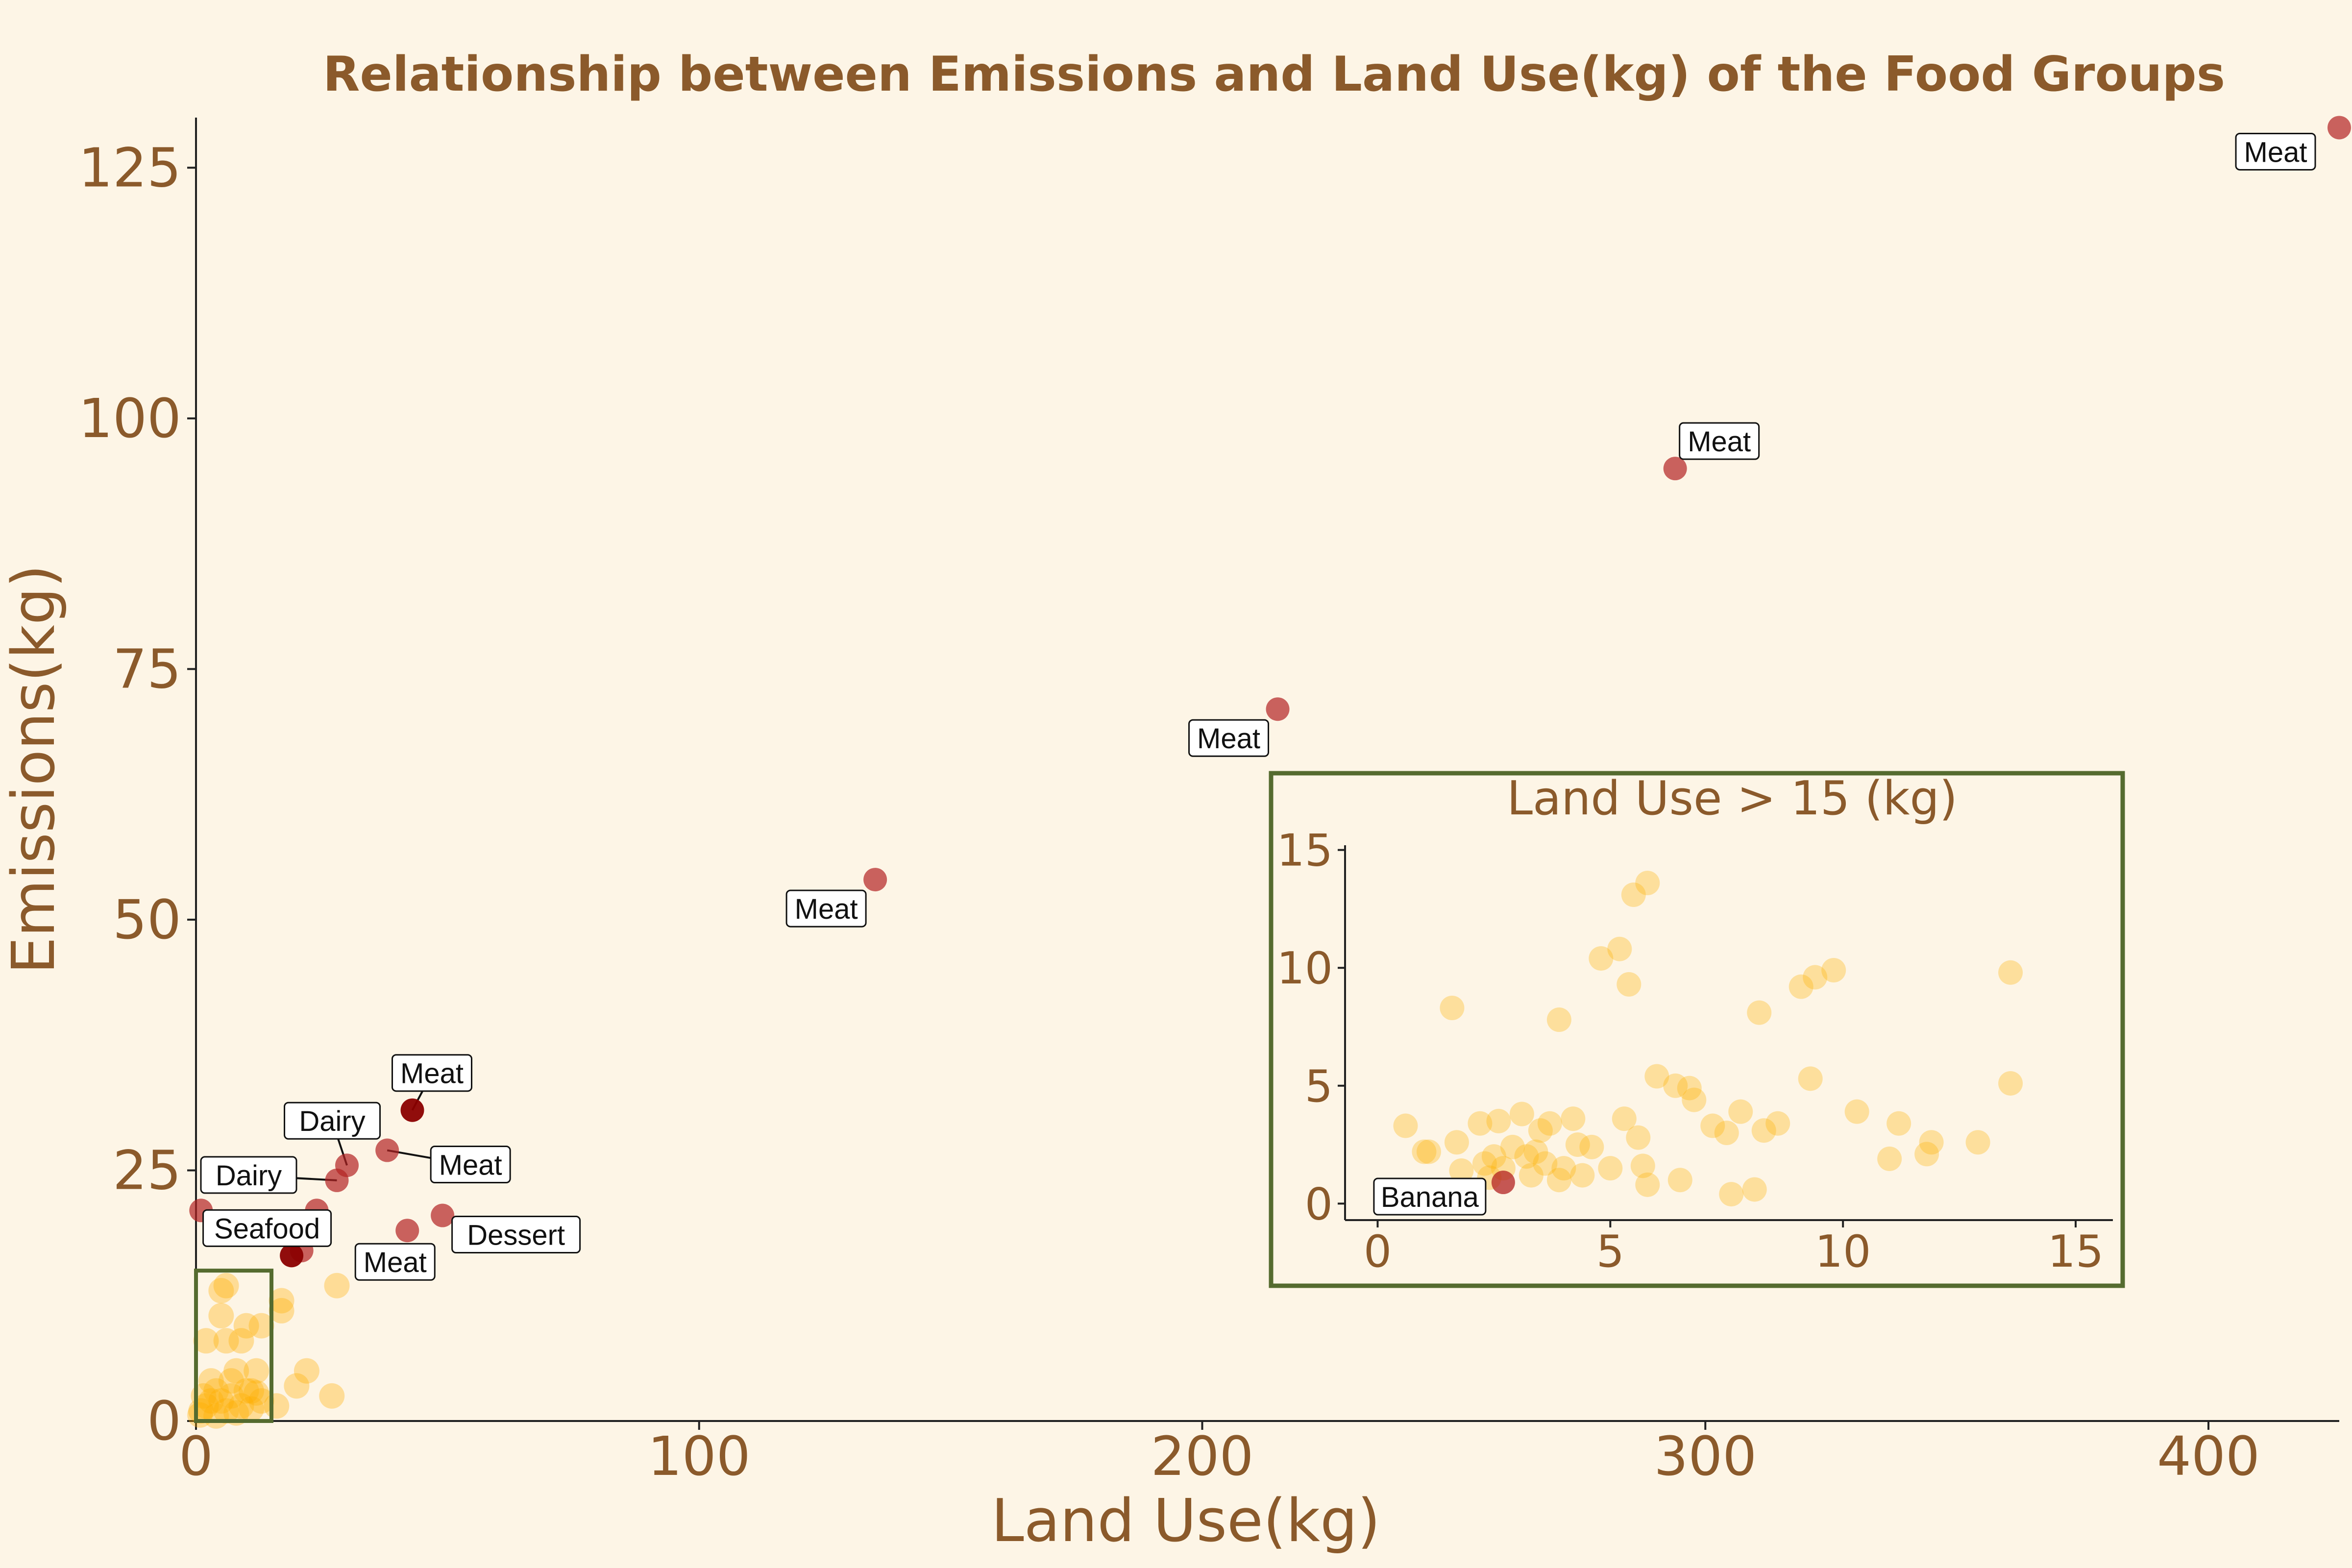 The height and width of the screenshot is (1568, 2352). Describe the element at coordinates (1705, 1456) in the screenshot. I see `x-tick-label: 300` at that location.